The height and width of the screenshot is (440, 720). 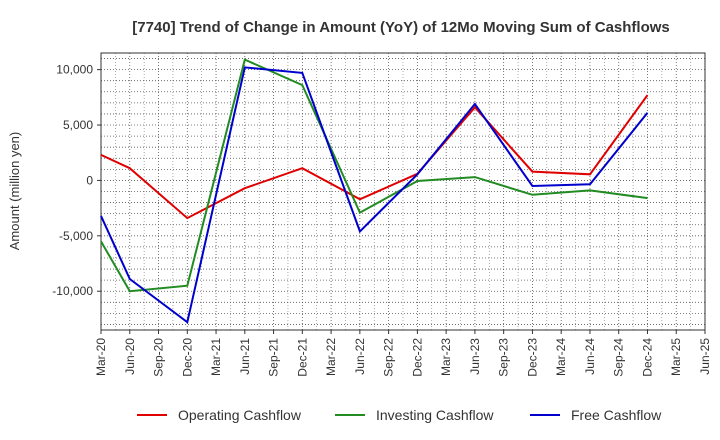 What do you see at coordinates (504, 357) in the screenshot?
I see `x-tick-label: Sep-23` at bounding box center [504, 357].